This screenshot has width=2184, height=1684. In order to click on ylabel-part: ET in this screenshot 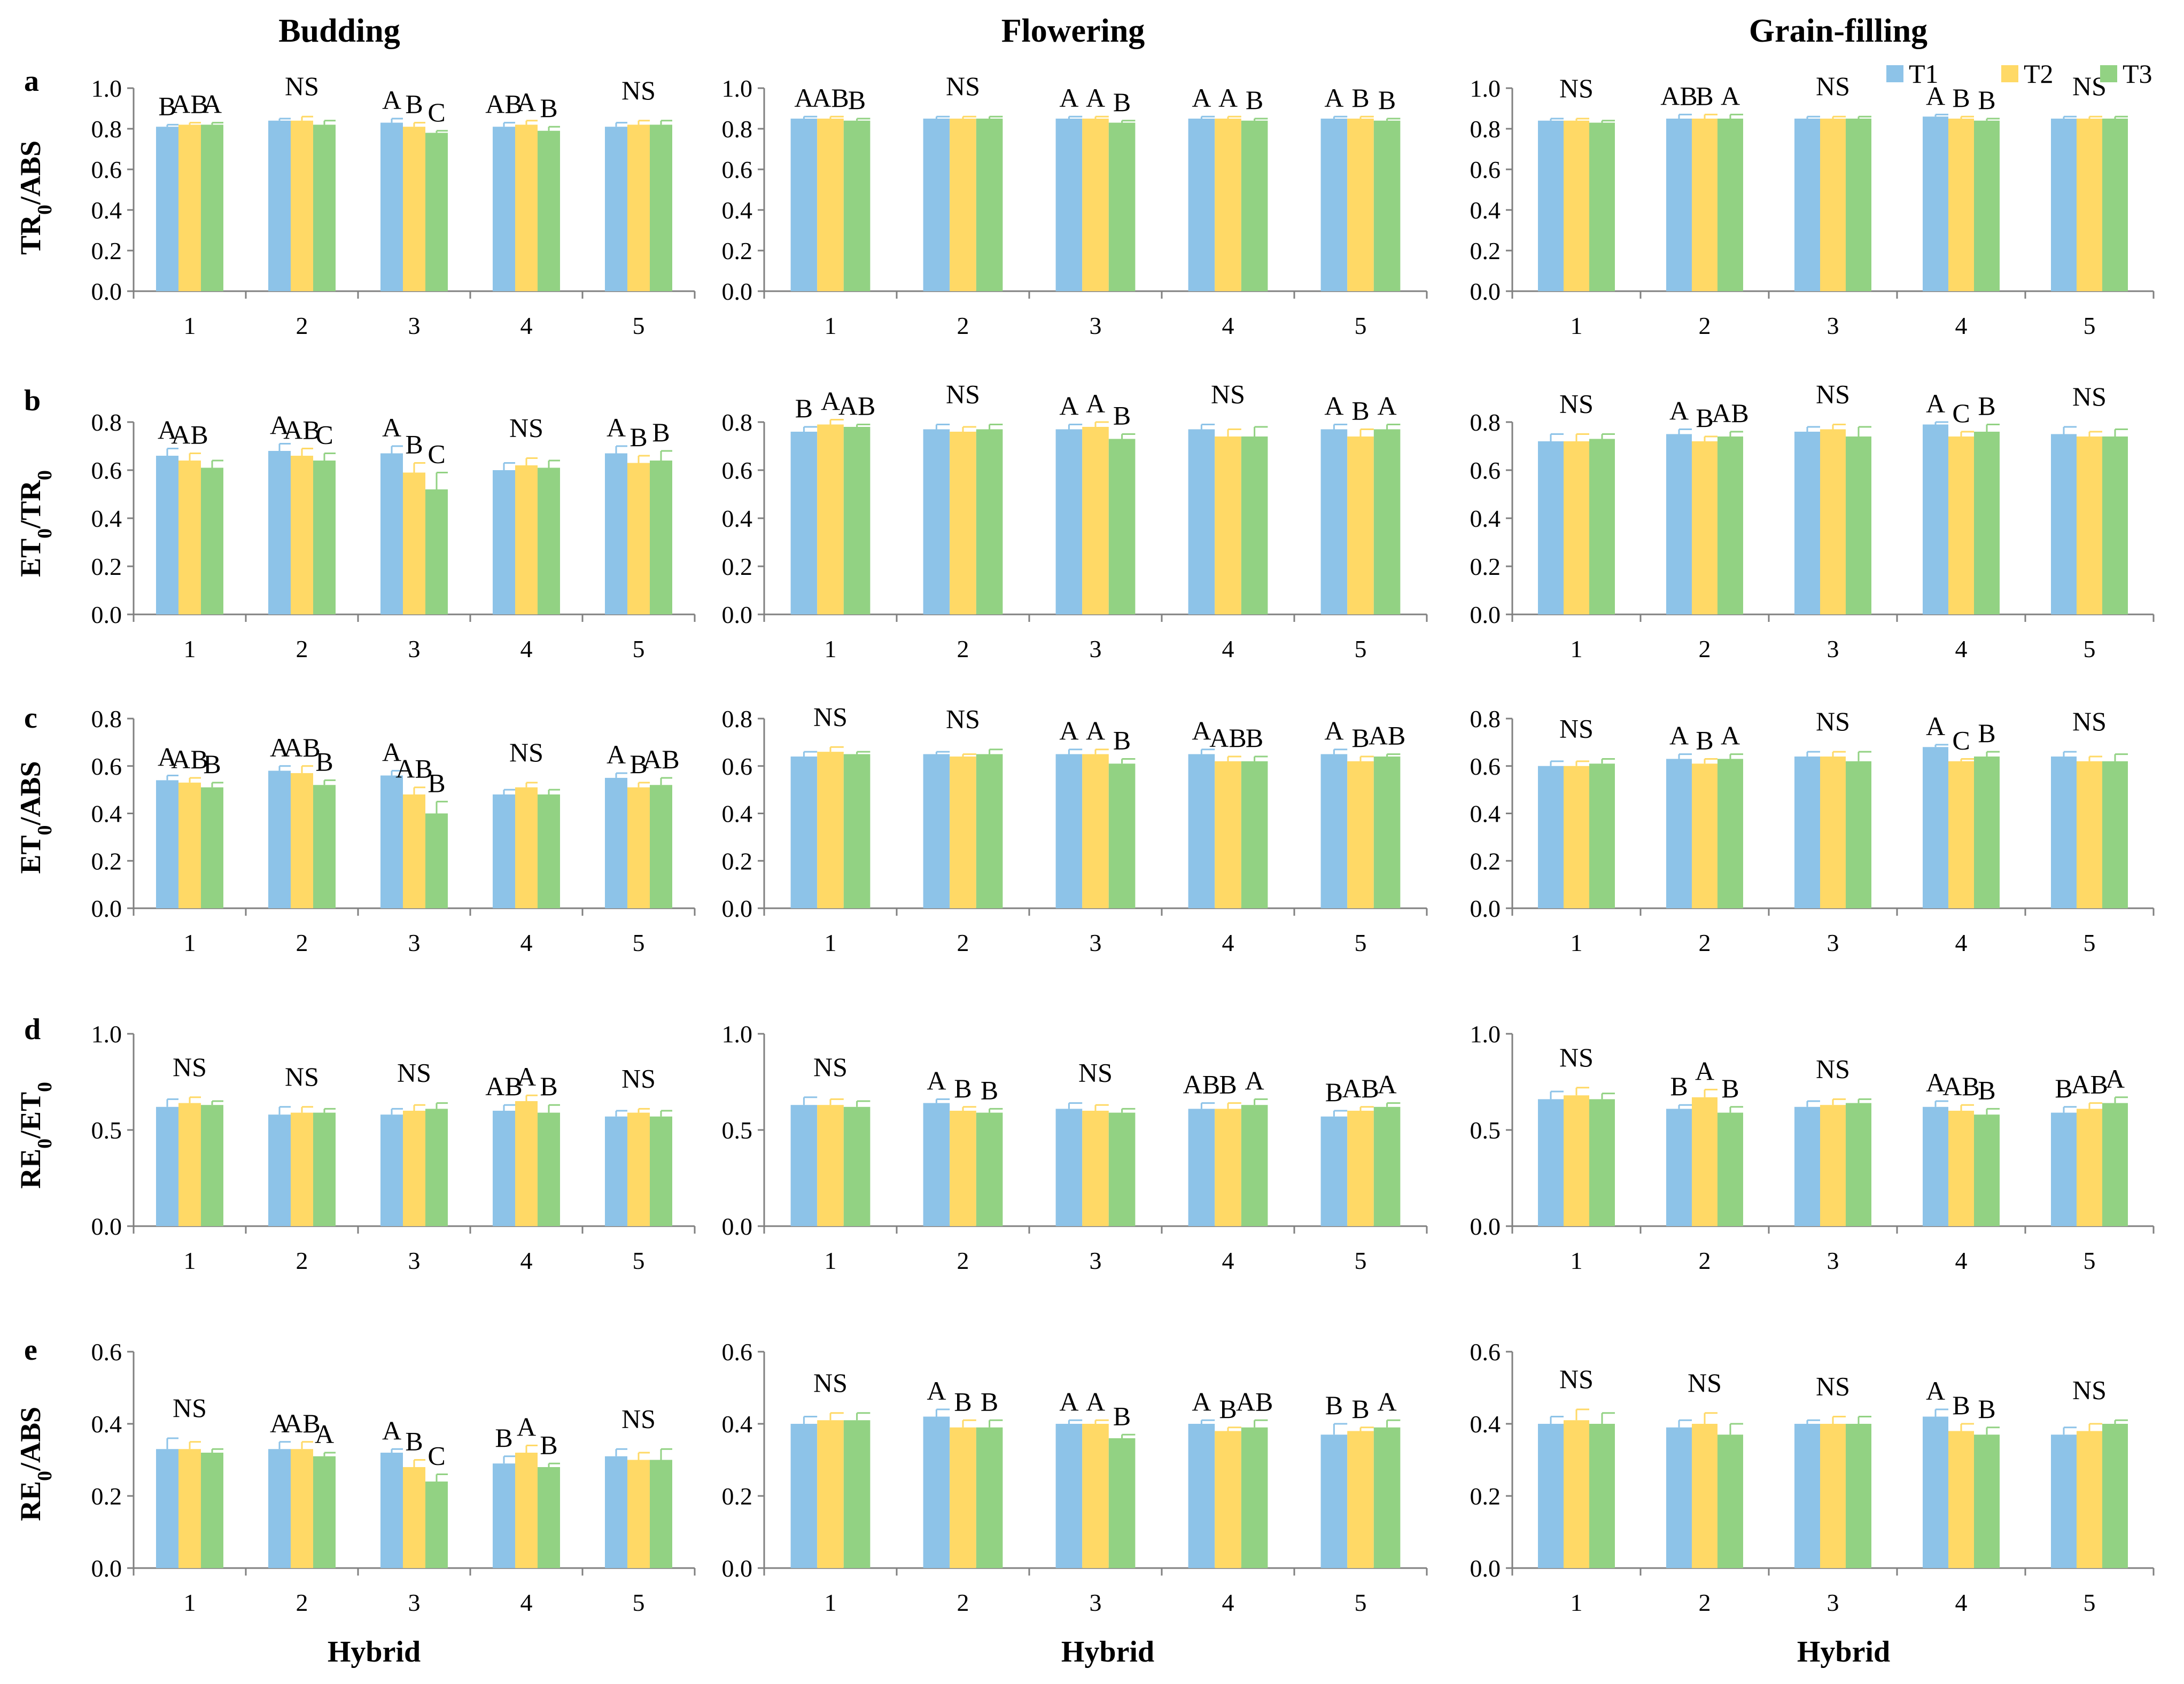, I will do `click(30, 855)`.